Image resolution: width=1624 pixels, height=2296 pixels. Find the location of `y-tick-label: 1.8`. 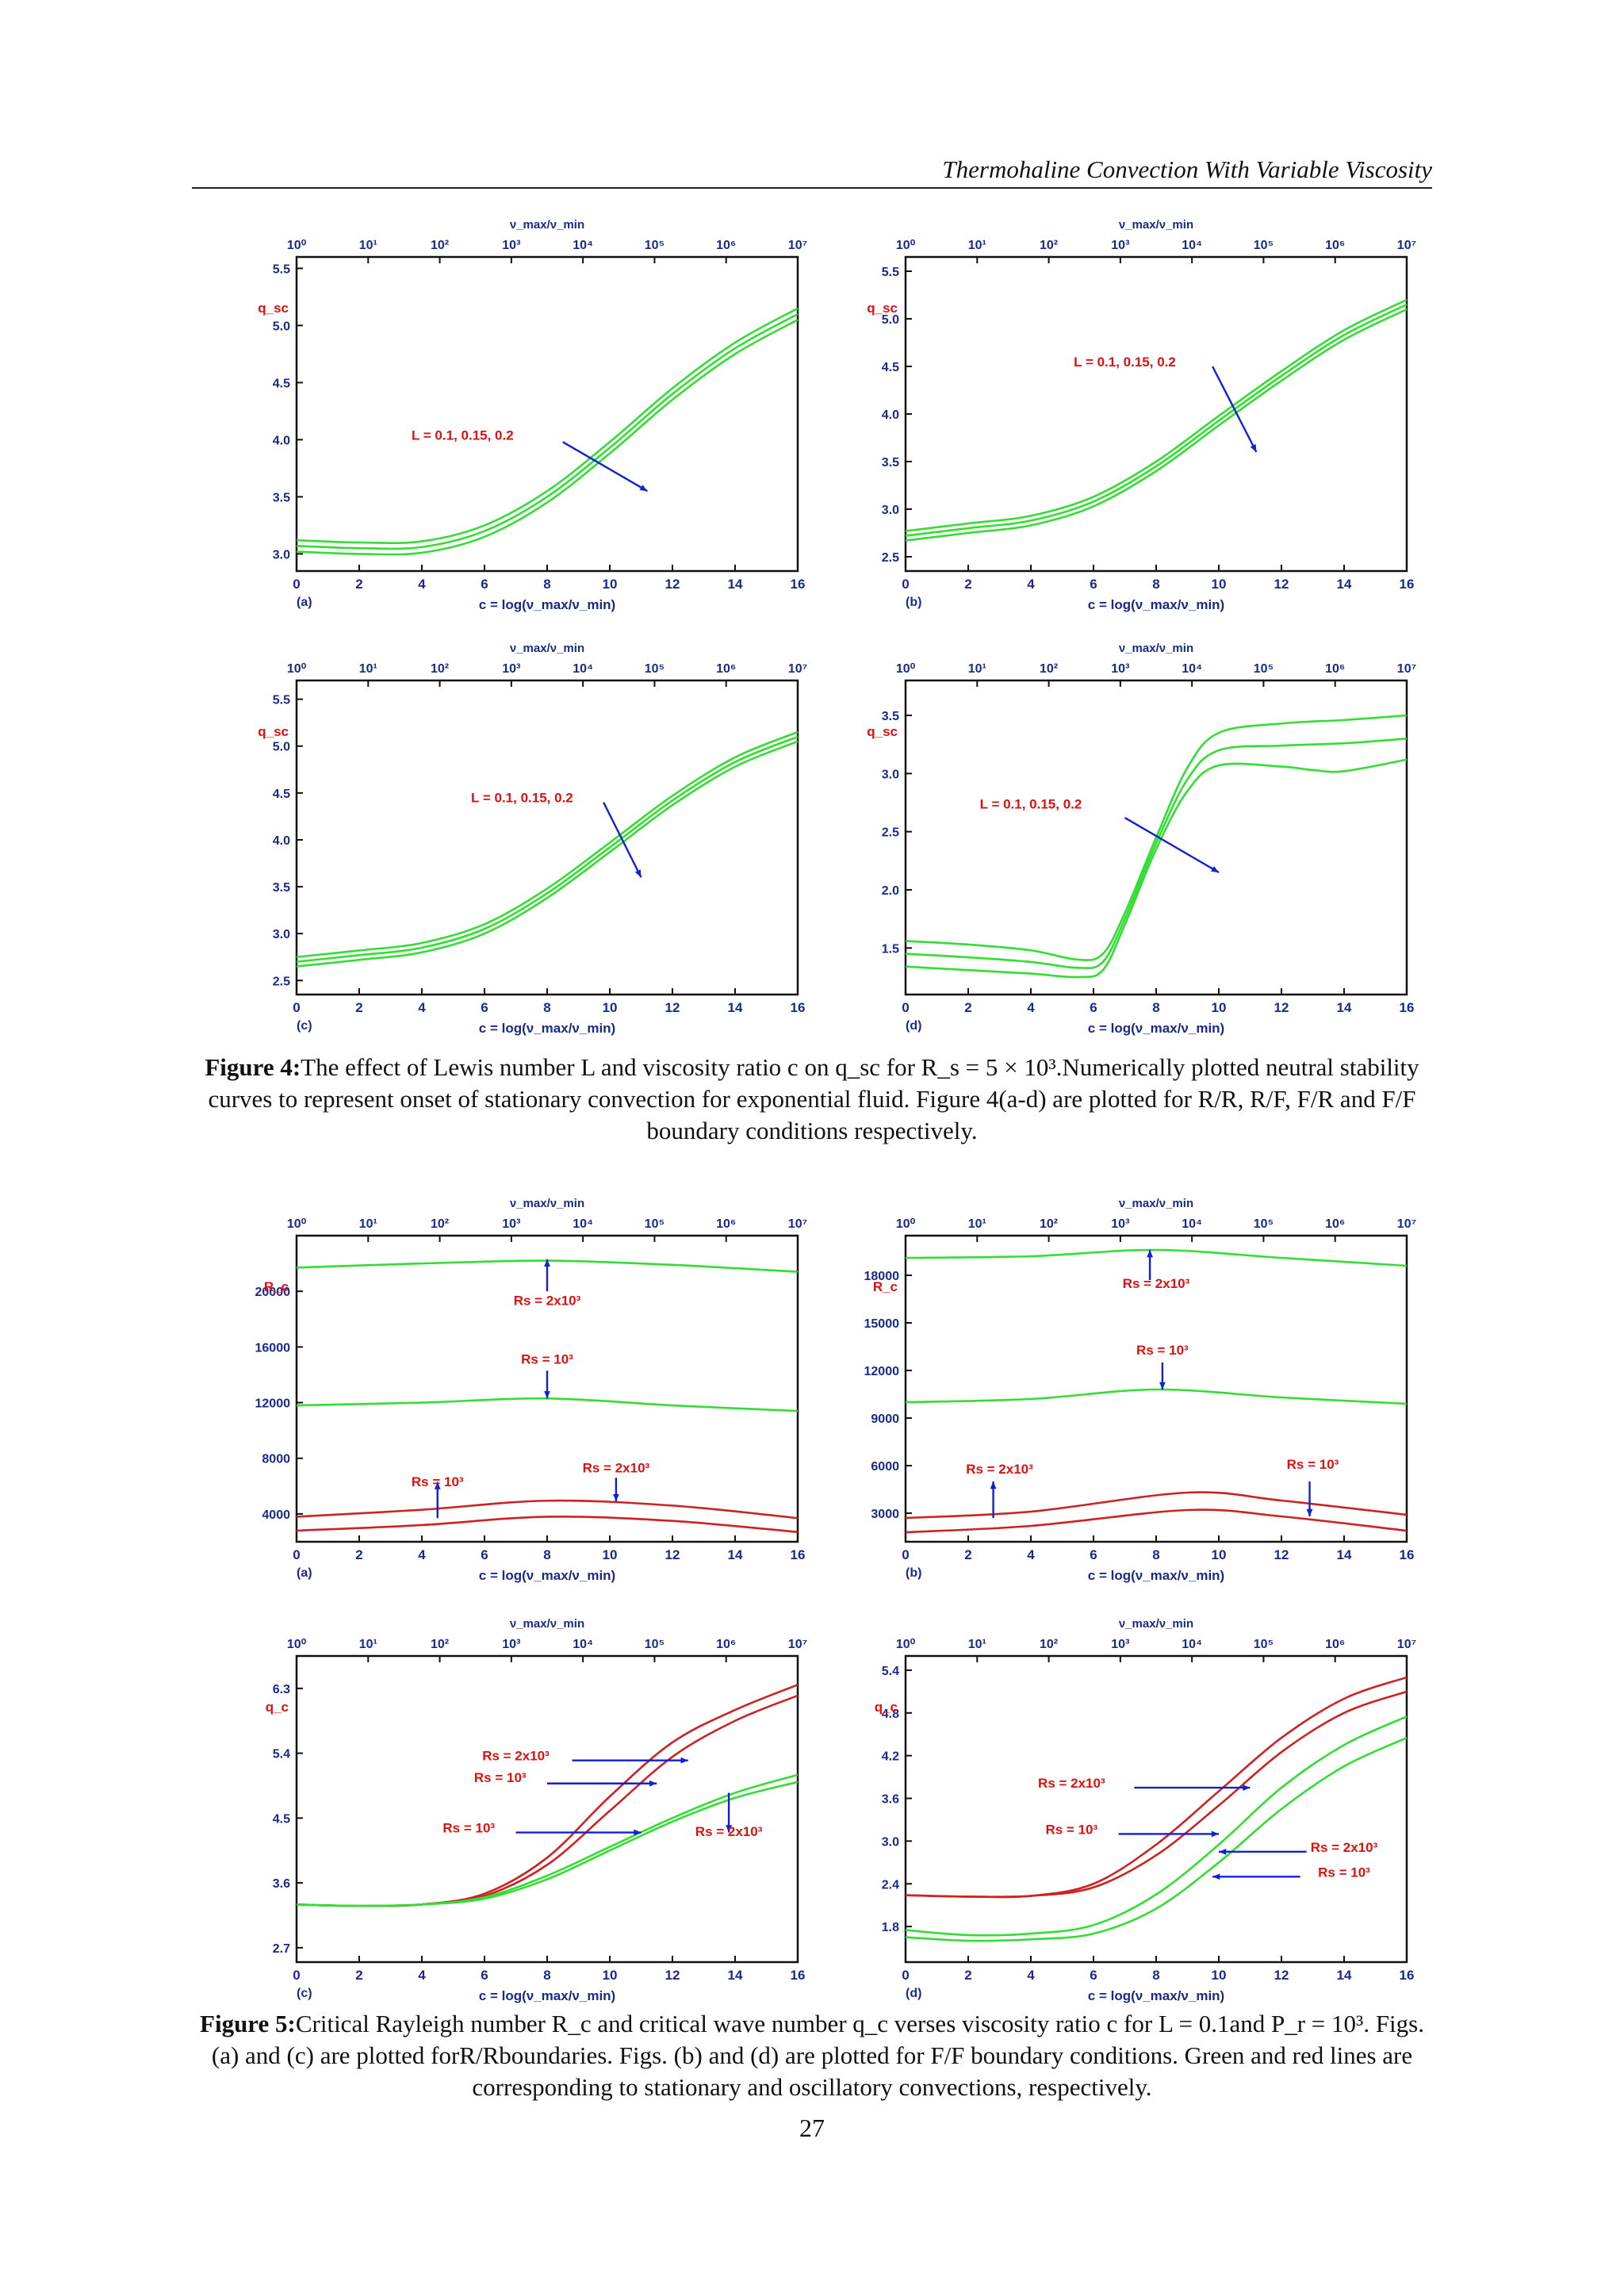

y-tick-label: 1.8 is located at coordinates (890, 1927).